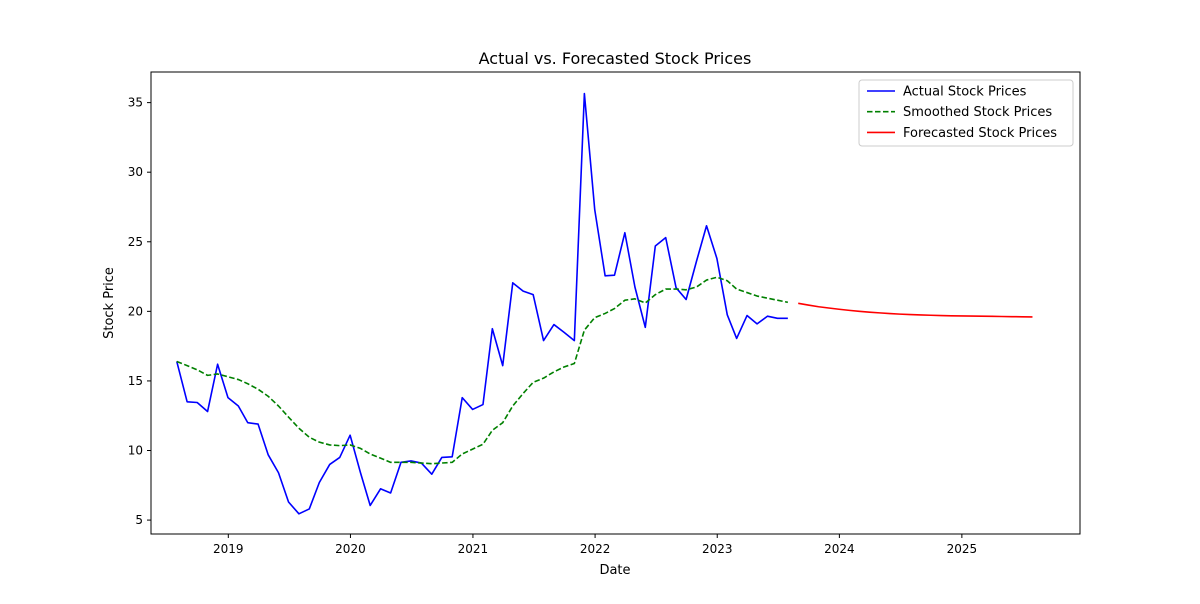 The image size is (1200, 604). I want to click on legend-label: Actual Stock Prices, so click(965, 92).